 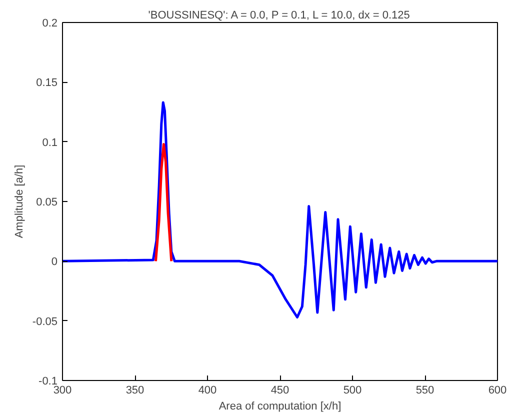 I want to click on x-tick-label: 450, so click(x=280, y=390).